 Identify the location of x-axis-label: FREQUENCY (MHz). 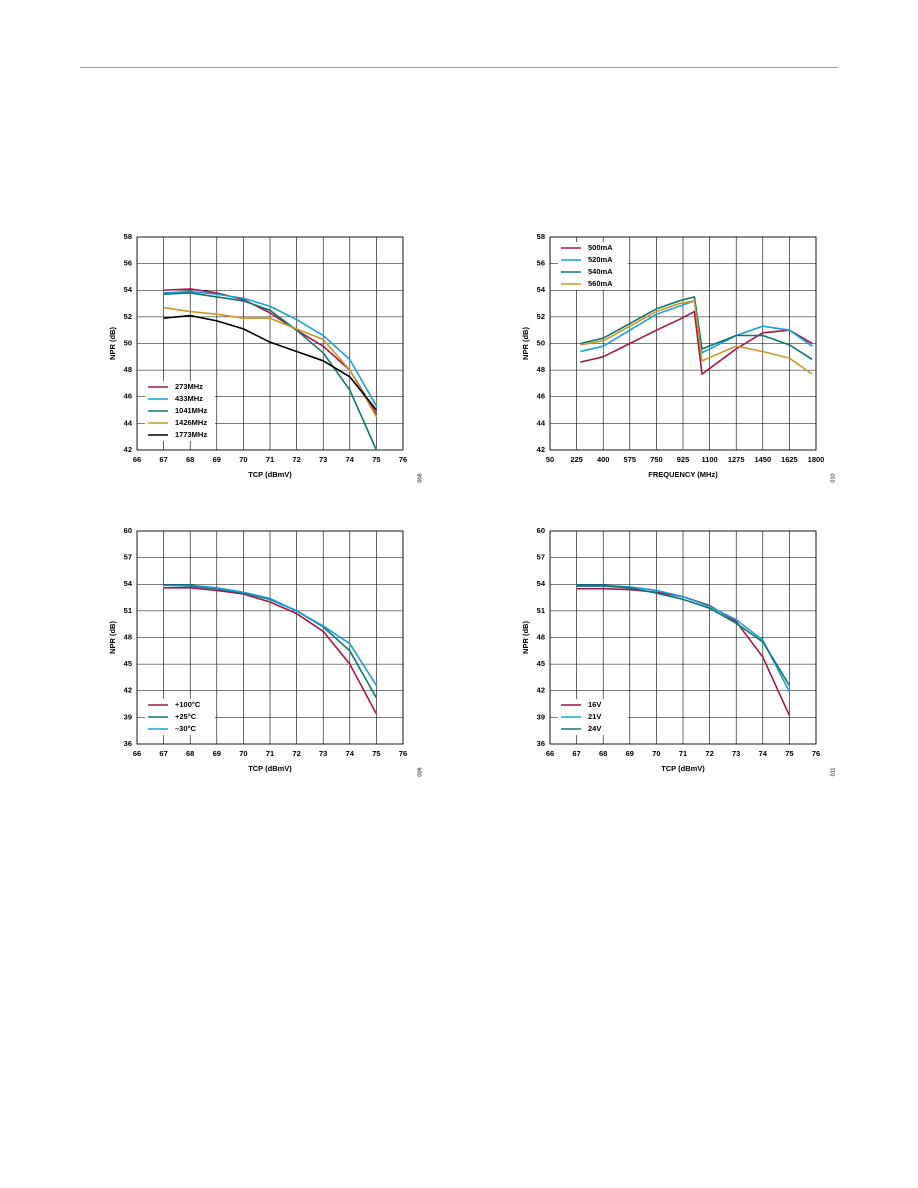
(683, 474).